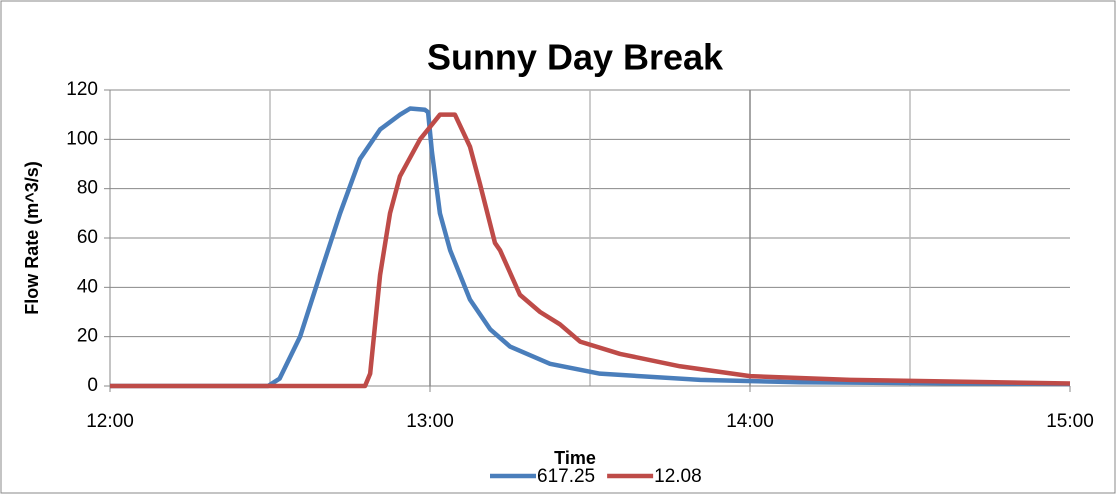 Image resolution: width=1117 pixels, height=495 pixels. I want to click on x-tick-label: 13:00, so click(430, 421).